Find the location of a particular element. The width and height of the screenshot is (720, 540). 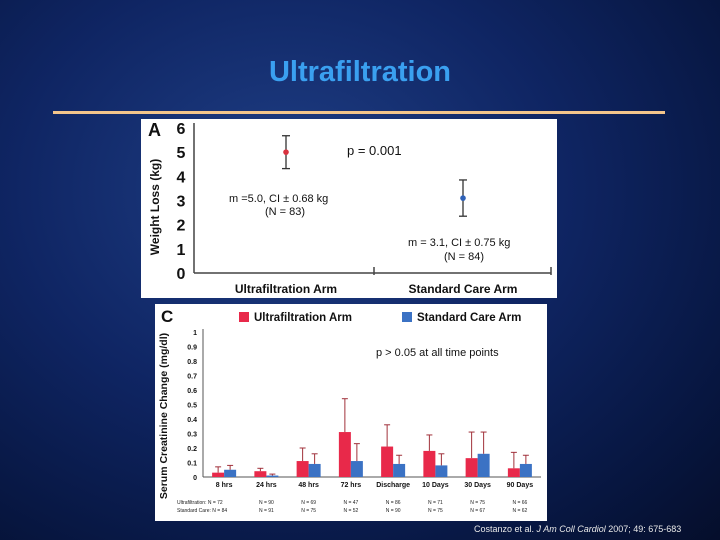

slide-title: Ultrafiltration is located at coordinates (360, 72).